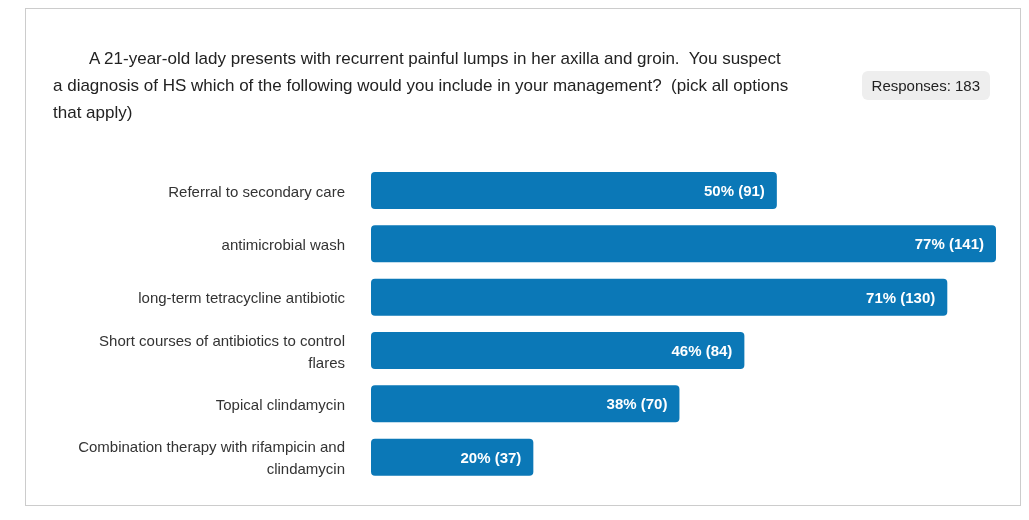 The height and width of the screenshot is (520, 1029). I want to click on data-label: 20% (37), so click(491, 457).